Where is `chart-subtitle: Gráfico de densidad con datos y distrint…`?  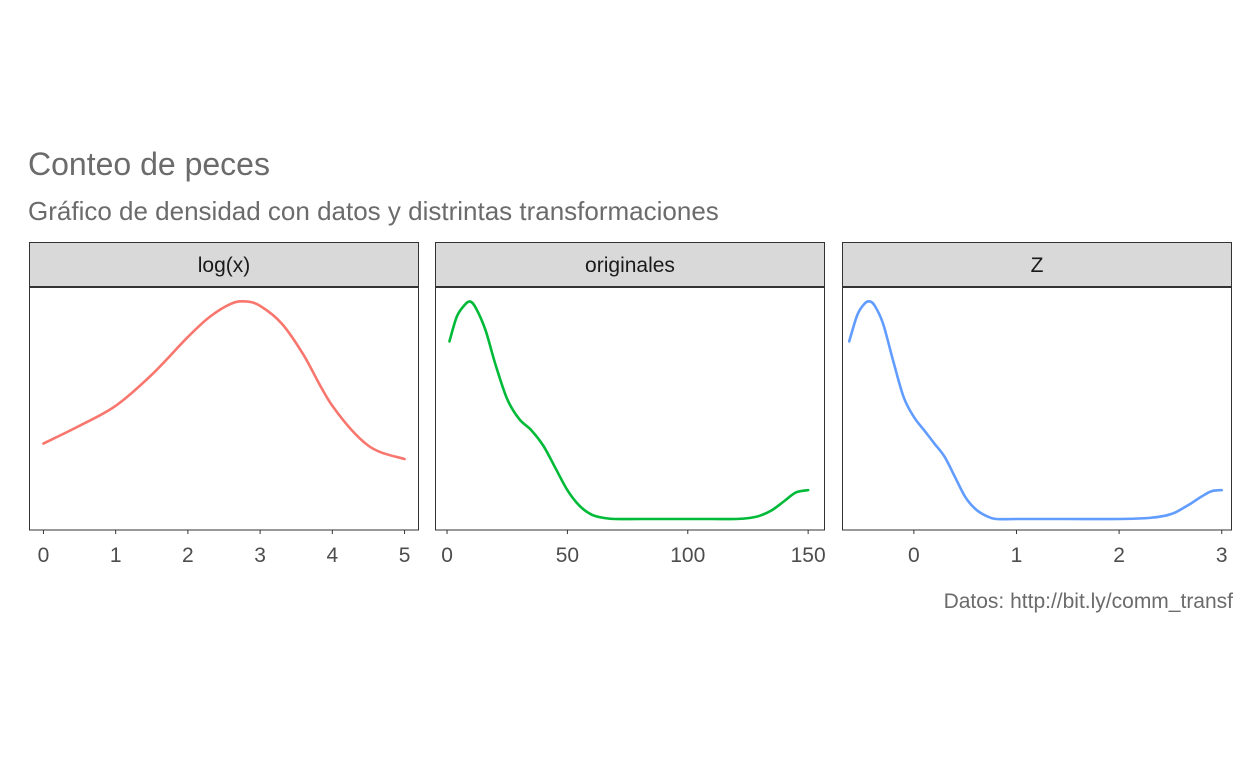 chart-subtitle: Gráfico de densidad con datos y distrint… is located at coordinates (373, 211).